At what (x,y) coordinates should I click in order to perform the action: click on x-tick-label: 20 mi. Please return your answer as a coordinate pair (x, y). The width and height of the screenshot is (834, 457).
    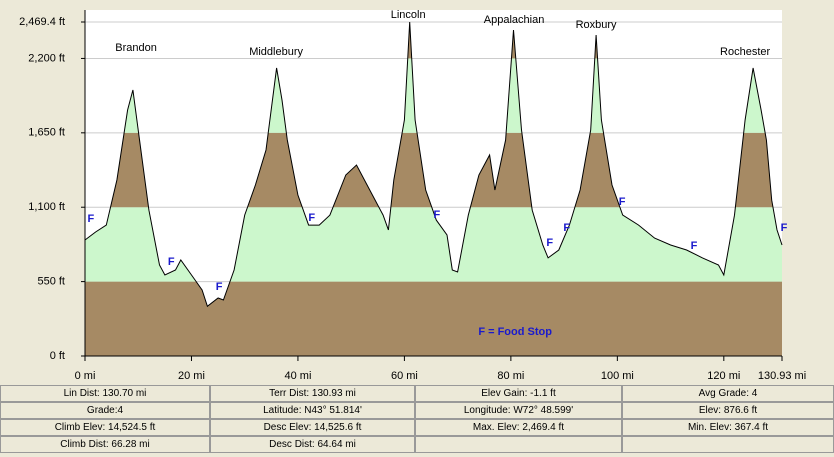
    Looking at the image, I should click on (191, 376).